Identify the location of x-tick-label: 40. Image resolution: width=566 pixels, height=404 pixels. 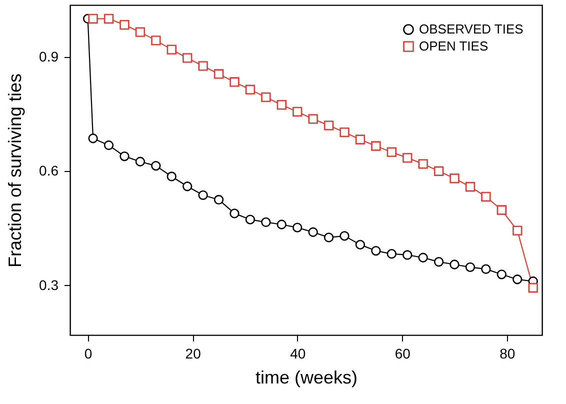
(298, 354).